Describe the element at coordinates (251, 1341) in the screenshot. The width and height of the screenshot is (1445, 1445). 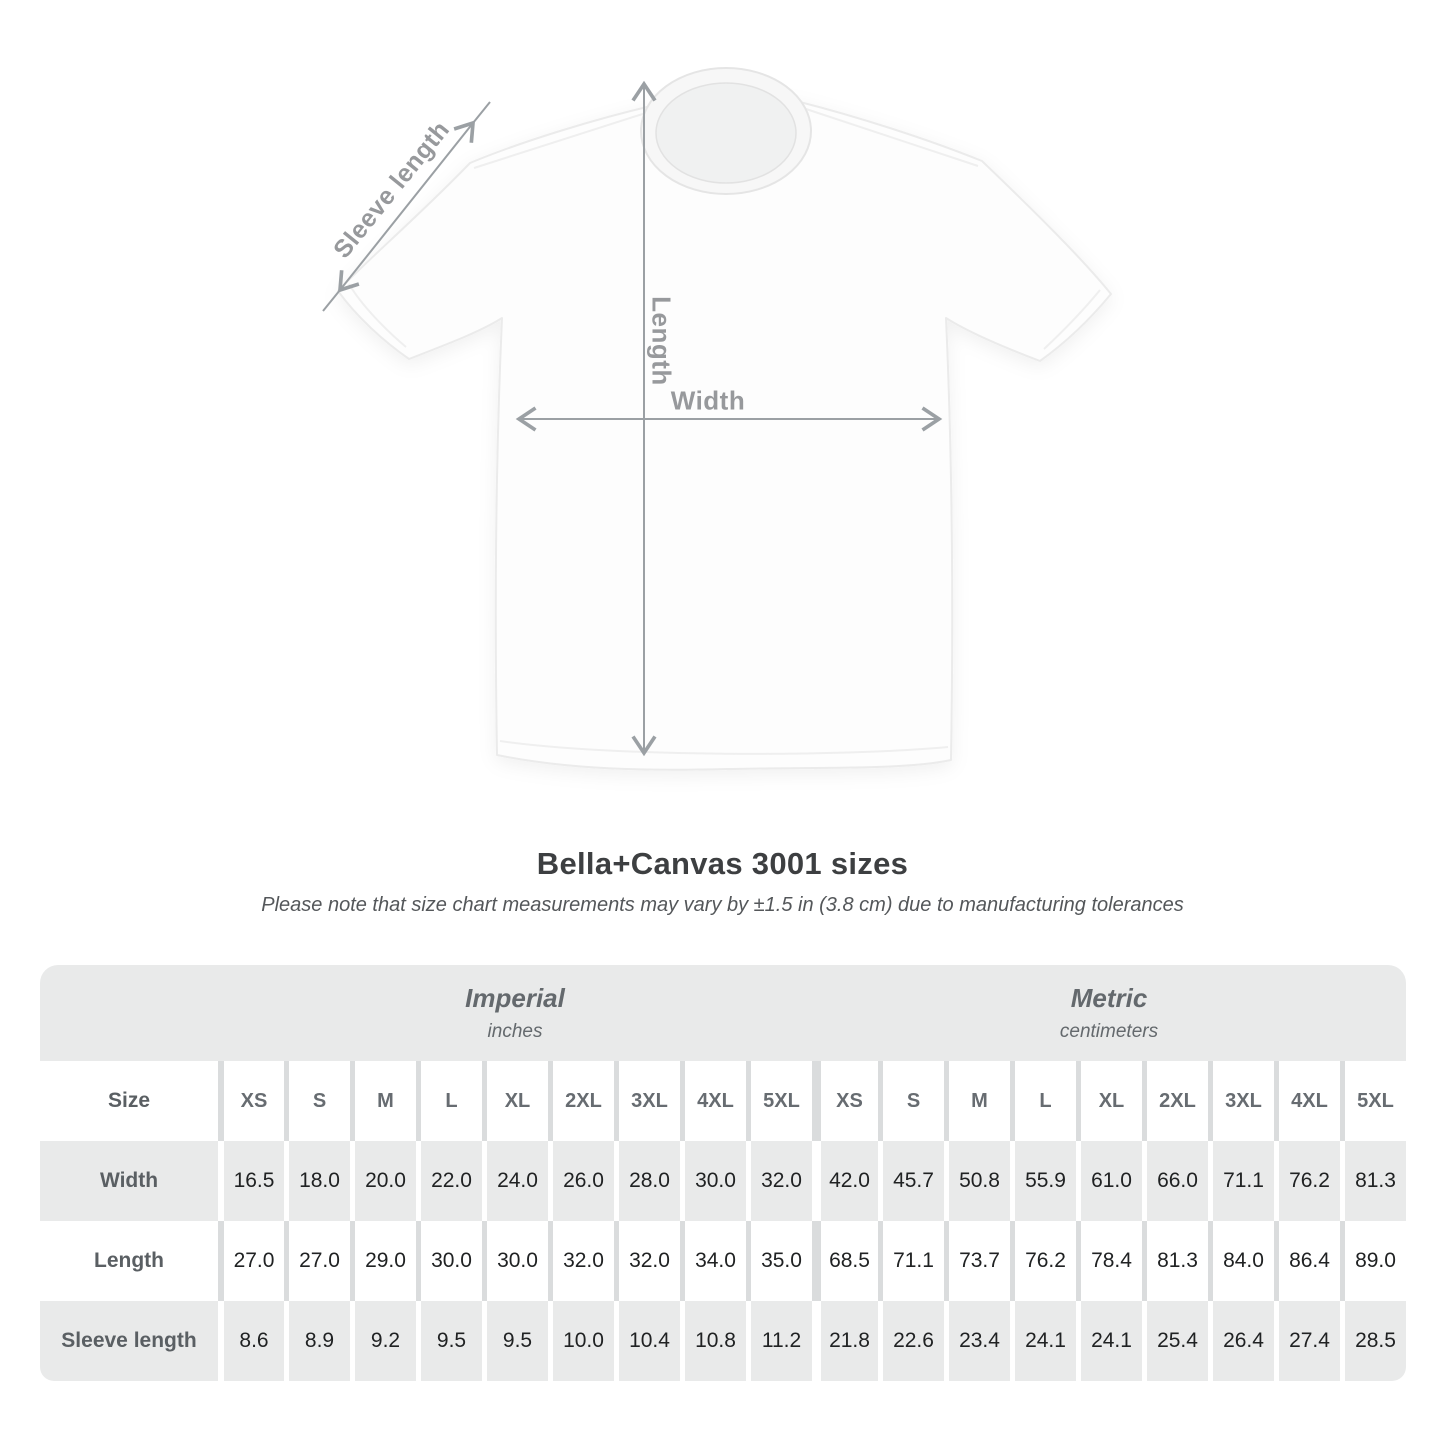
I see `value-cell: 8.6` at that location.